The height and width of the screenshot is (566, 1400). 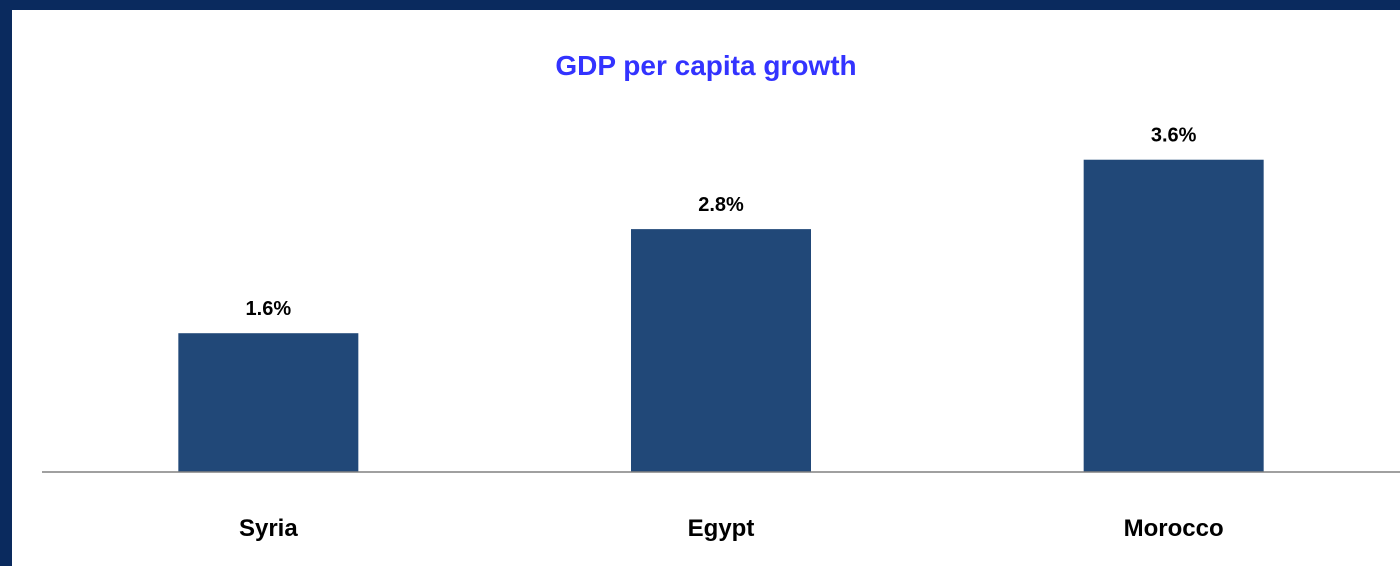 What do you see at coordinates (268, 528) in the screenshot?
I see `category-label-syria: Syria` at bounding box center [268, 528].